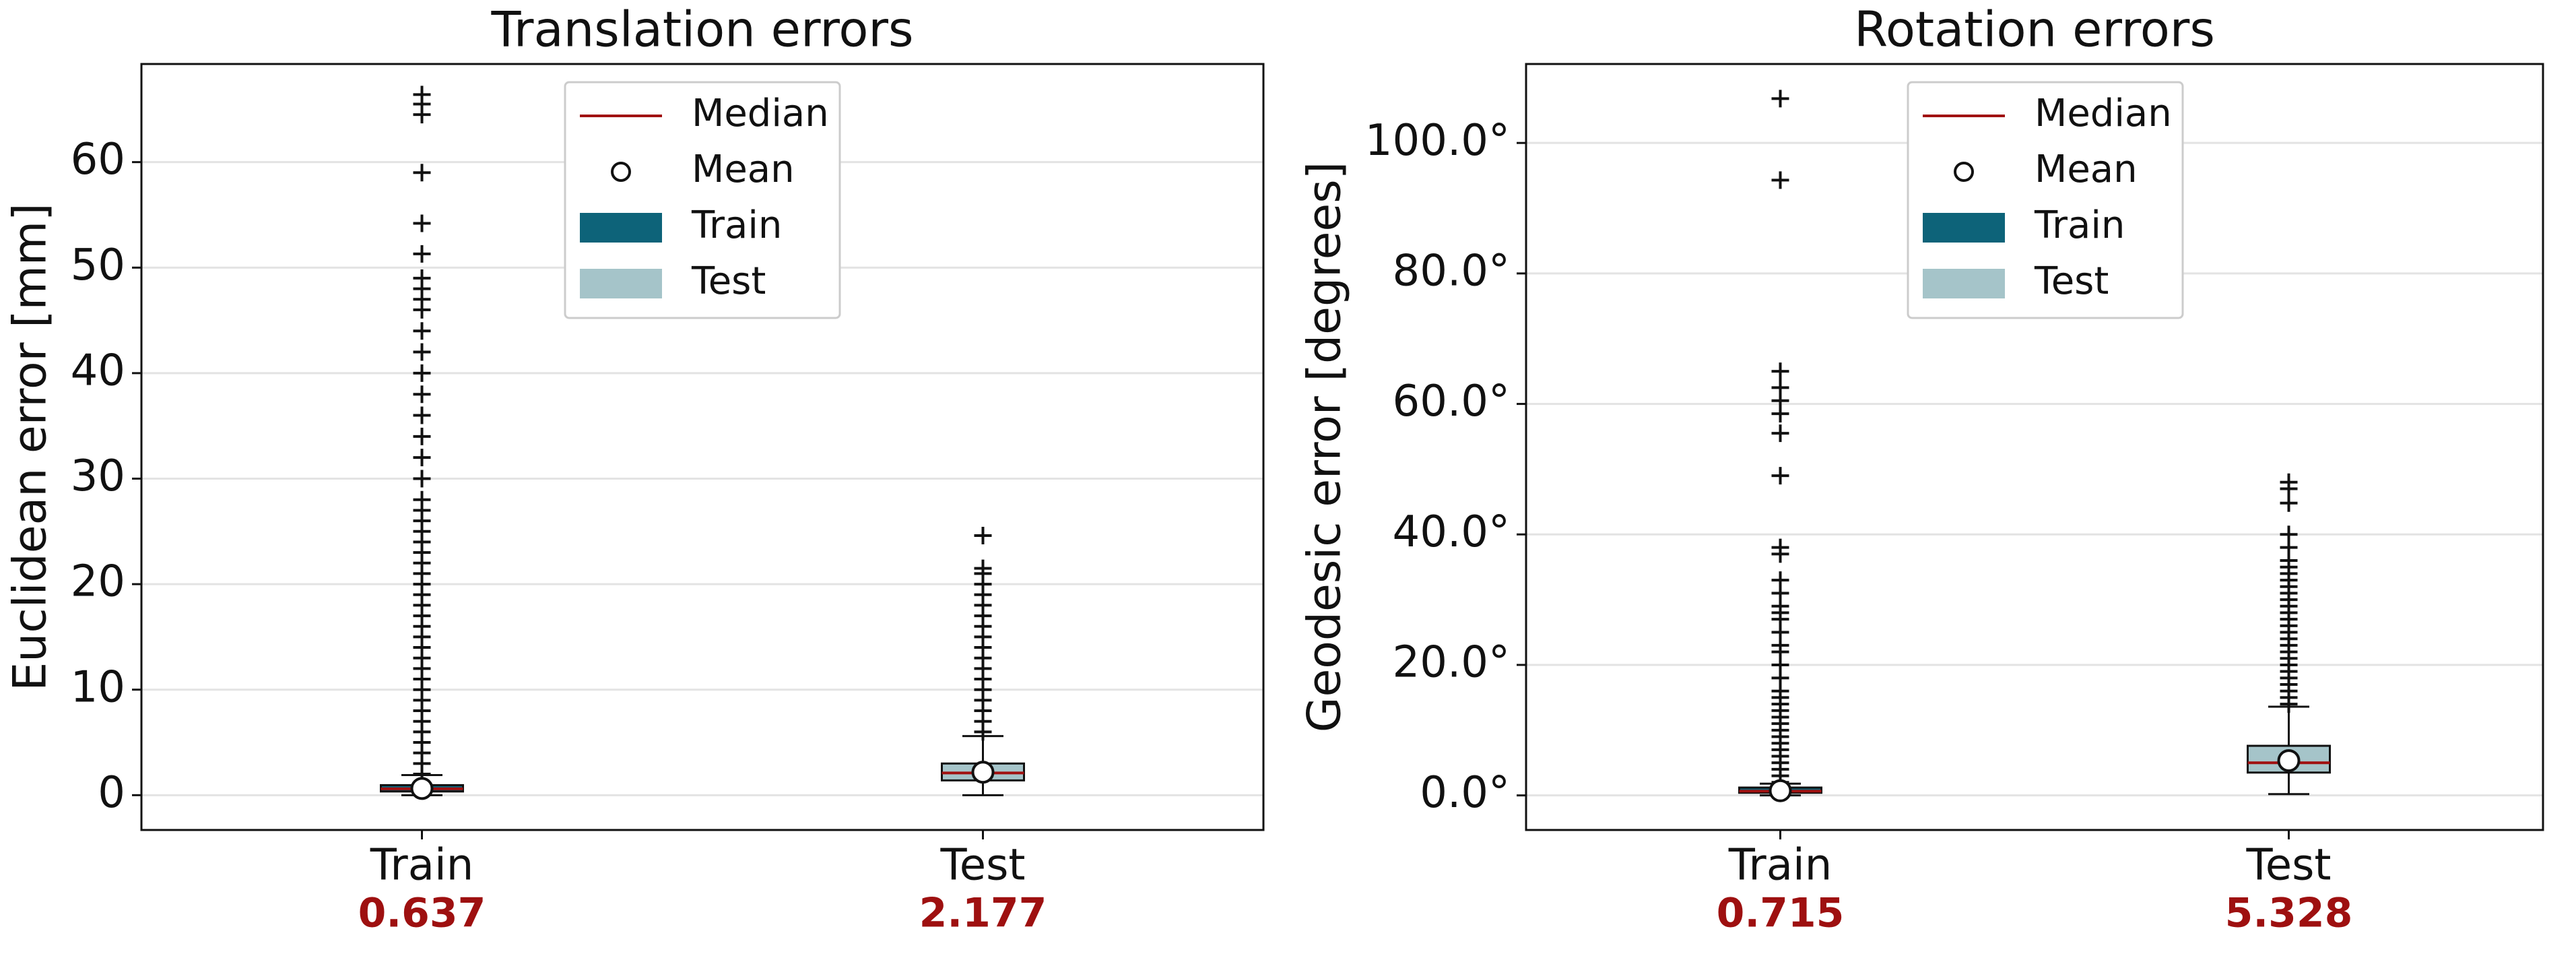 This screenshot has height=960, width=2576. I want to click on y-tick-label: 50, so click(98, 265).